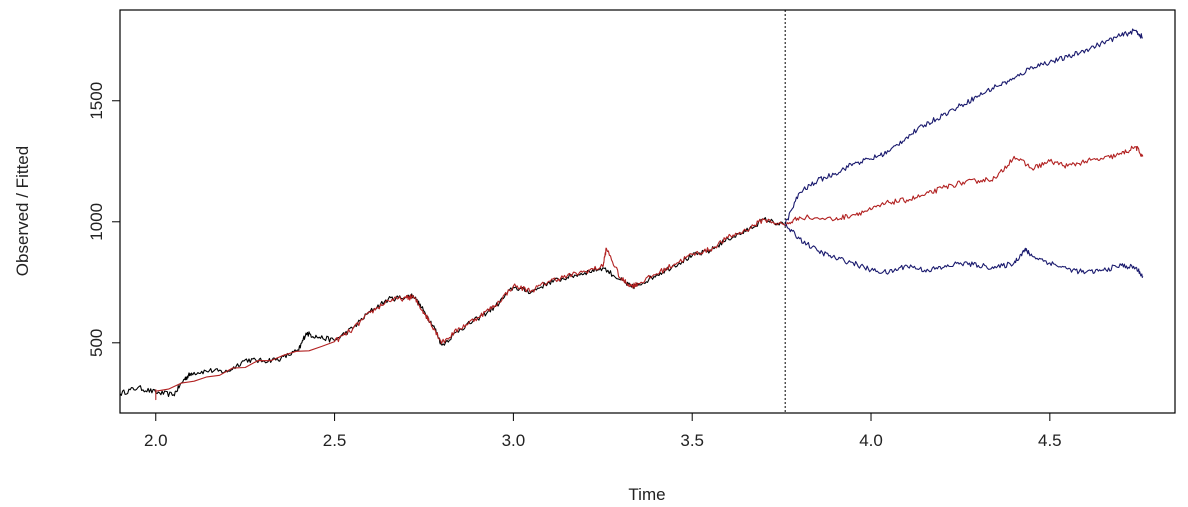  I want to click on series-line-upper-band, so click(963, 126).